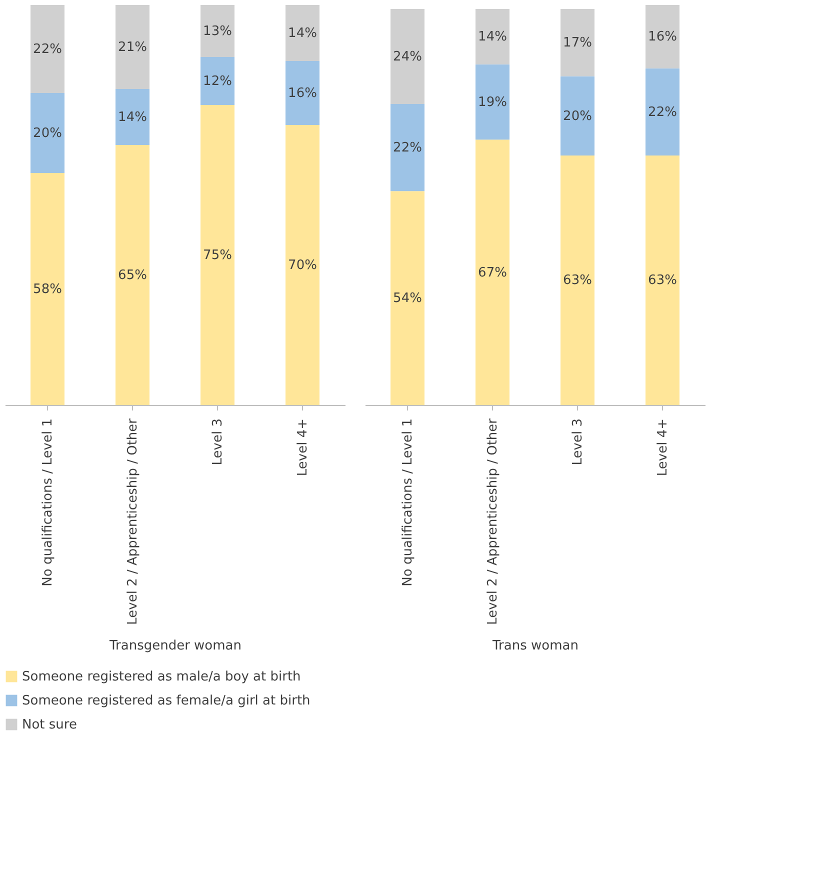 The height and width of the screenshot is (895, 838). Describe the element at coordinates (161, 677) in the screenshot. I see `legend-label: Someone registered as male/a boy at birth` at that location.